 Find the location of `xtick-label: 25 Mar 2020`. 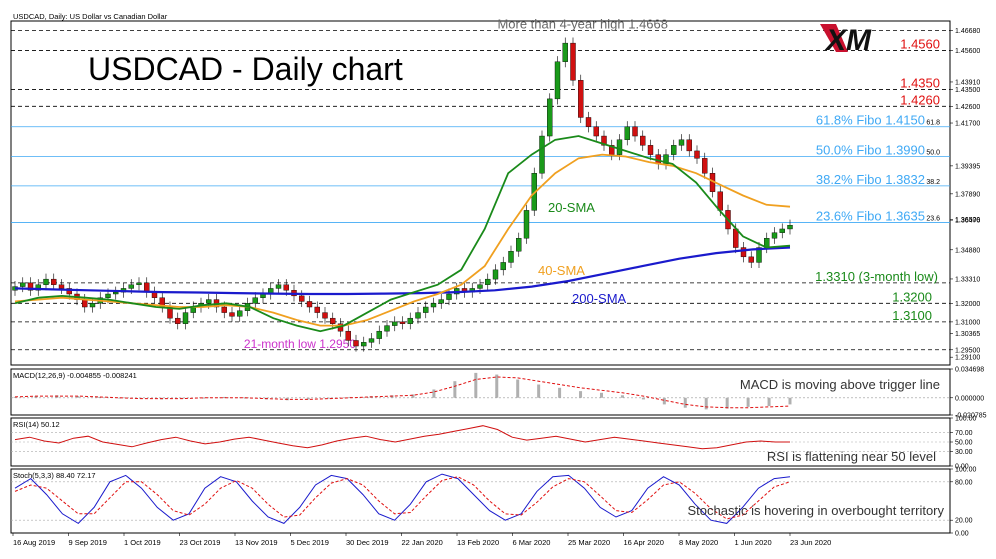

xtick-label: 25 Mar 2020 is located at coordinates (589, 542).